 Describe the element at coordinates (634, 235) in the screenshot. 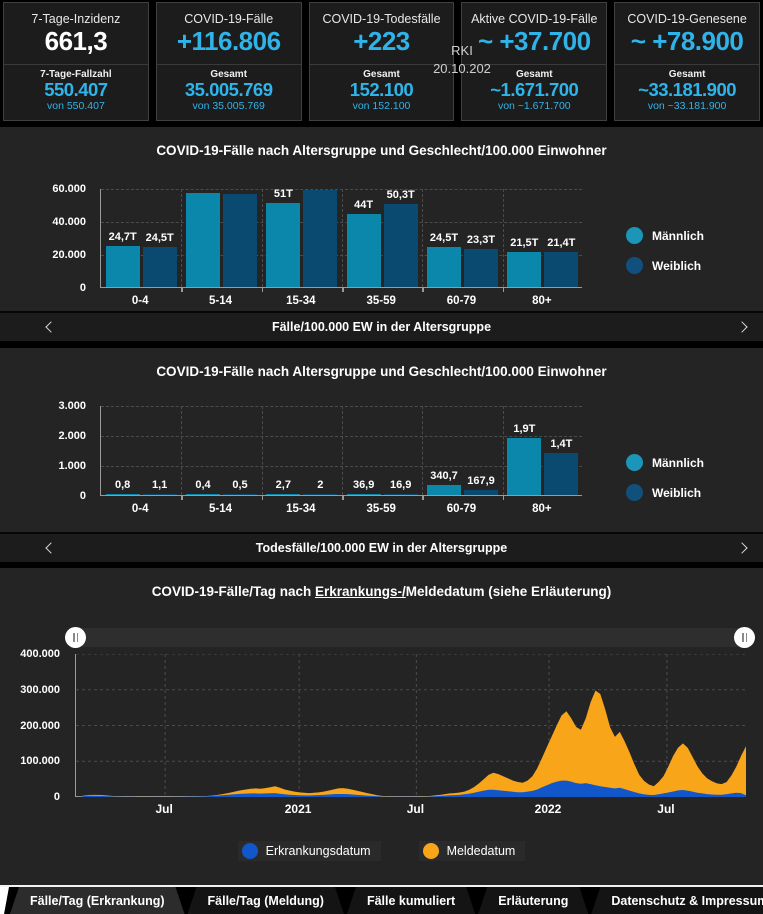

I see `maennlich-legend-dot-icon` at that location.